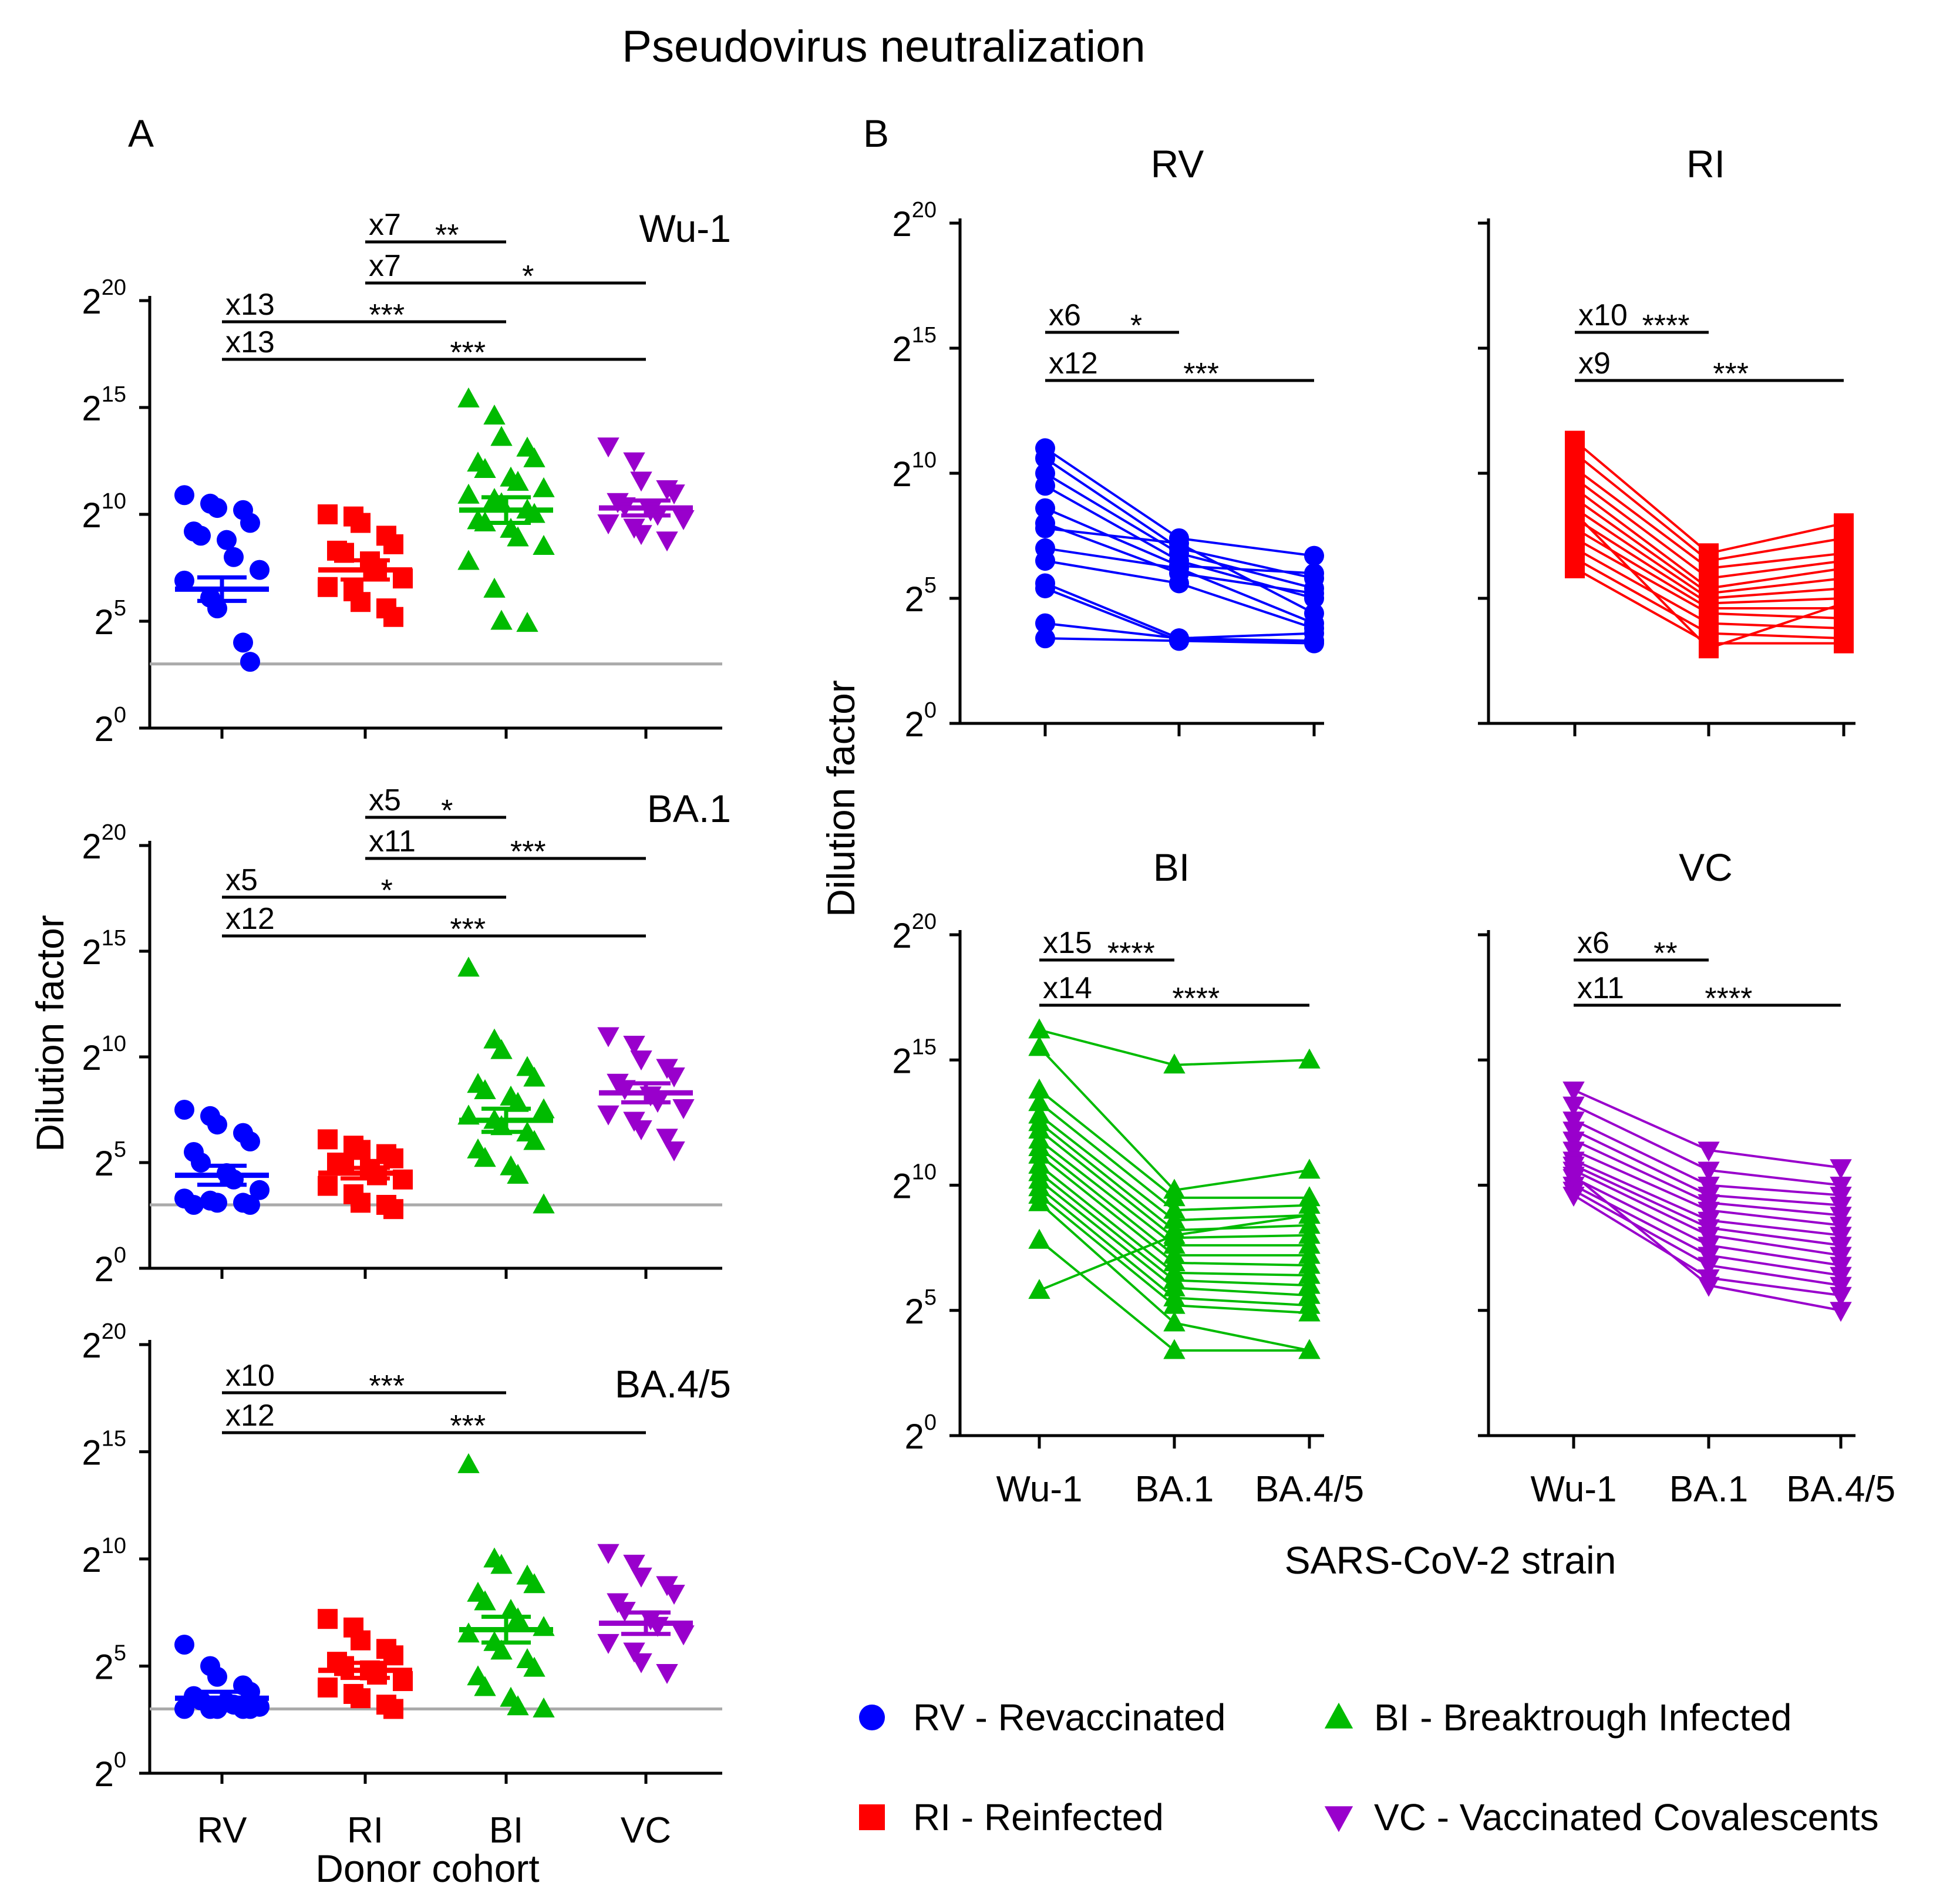 Image resolution: width=1960 pixels, height=1903 pixels. What do you see at coordinates (924, 1172) in the screenshot?
I see `chart-B-BI-ytick-exponent: 10` at bounding box center [924, 1172].